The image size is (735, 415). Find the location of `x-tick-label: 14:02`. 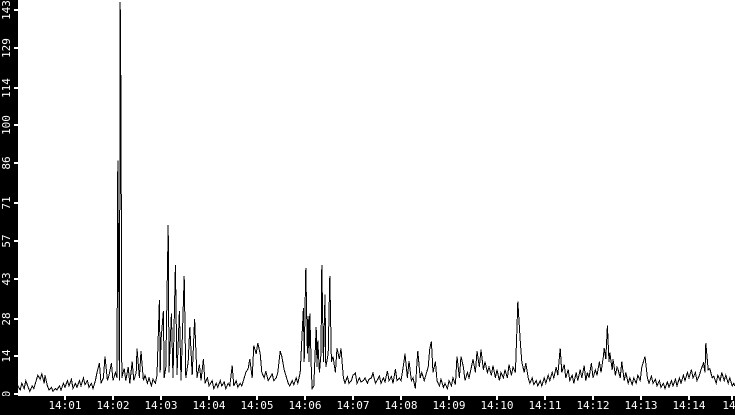

x-tick-label: 14:02 is located at coordinates (113, 405).